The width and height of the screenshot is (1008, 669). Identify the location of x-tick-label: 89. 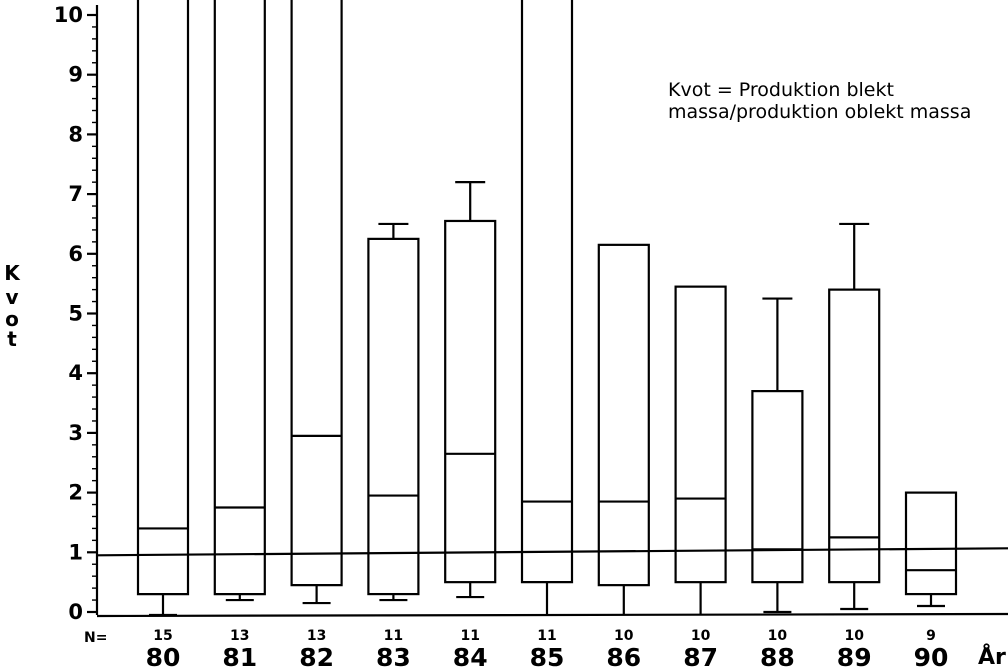
(854, 656).